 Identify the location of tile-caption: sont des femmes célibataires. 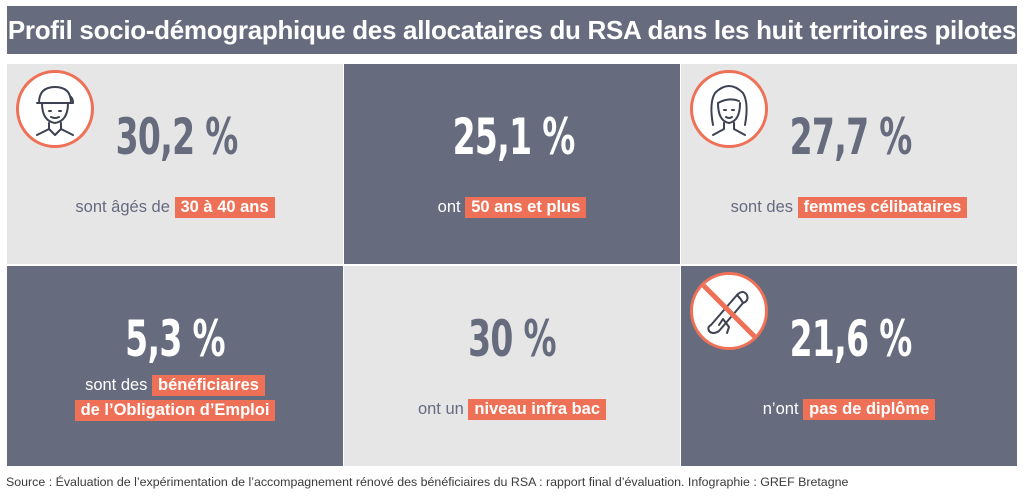
(849, 207).